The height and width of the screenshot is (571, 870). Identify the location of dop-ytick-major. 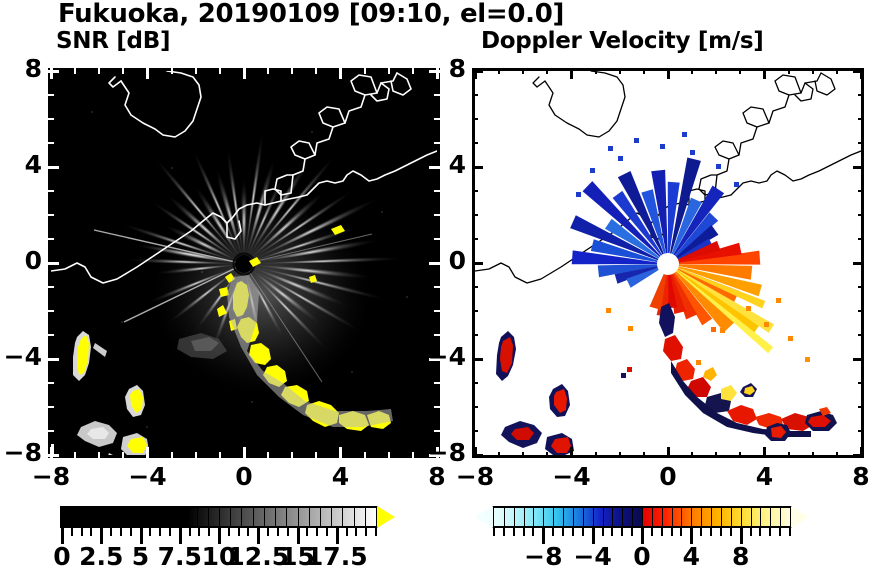
(477, 71).